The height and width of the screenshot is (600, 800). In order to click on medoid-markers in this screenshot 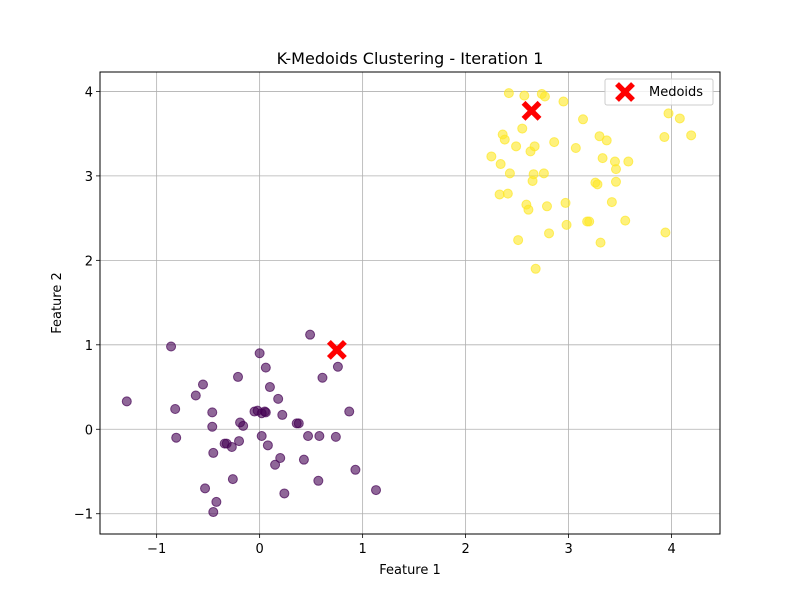, I will do `click(434, 230)`.